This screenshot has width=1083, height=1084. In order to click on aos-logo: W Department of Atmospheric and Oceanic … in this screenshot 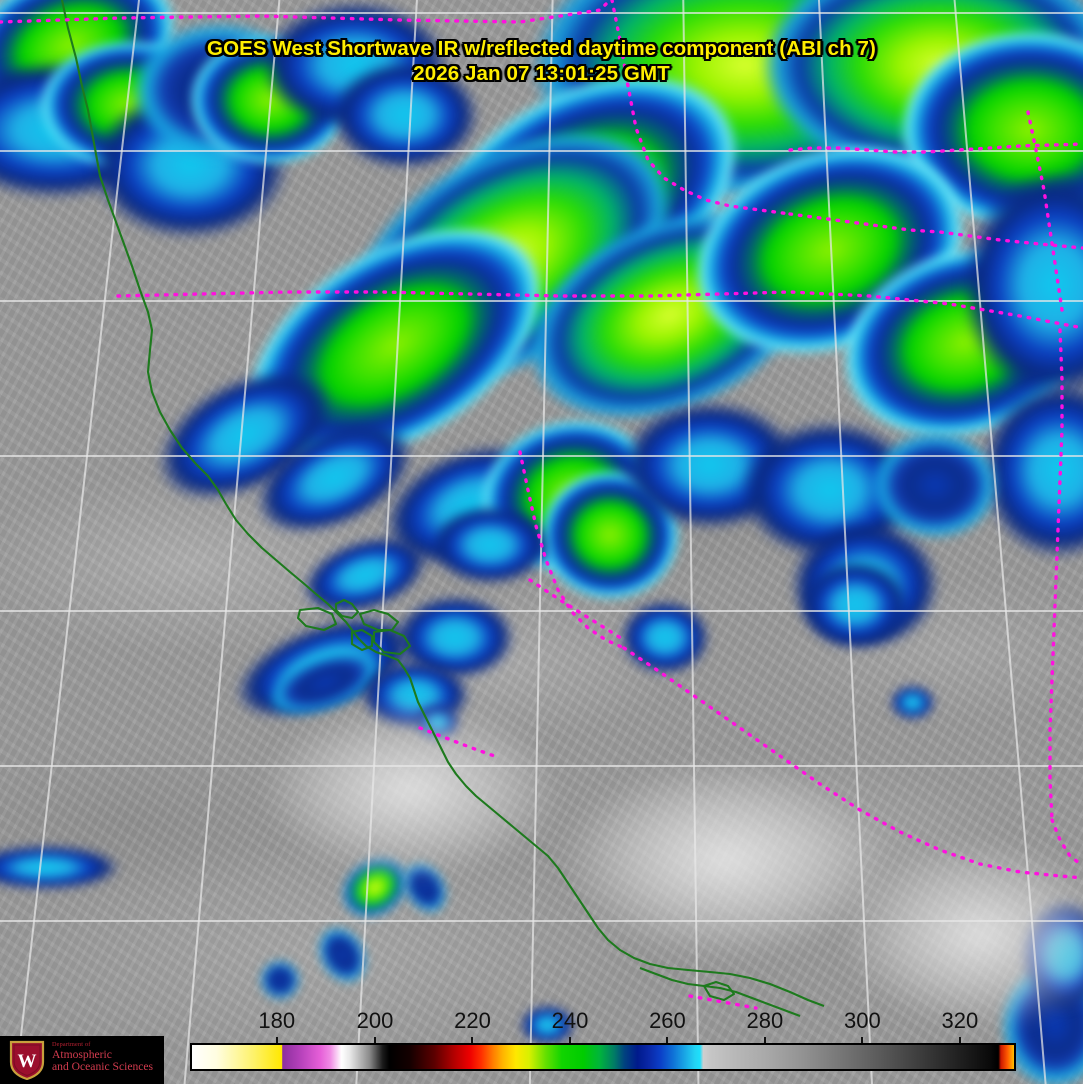, I will do `click(82, 1060)`.